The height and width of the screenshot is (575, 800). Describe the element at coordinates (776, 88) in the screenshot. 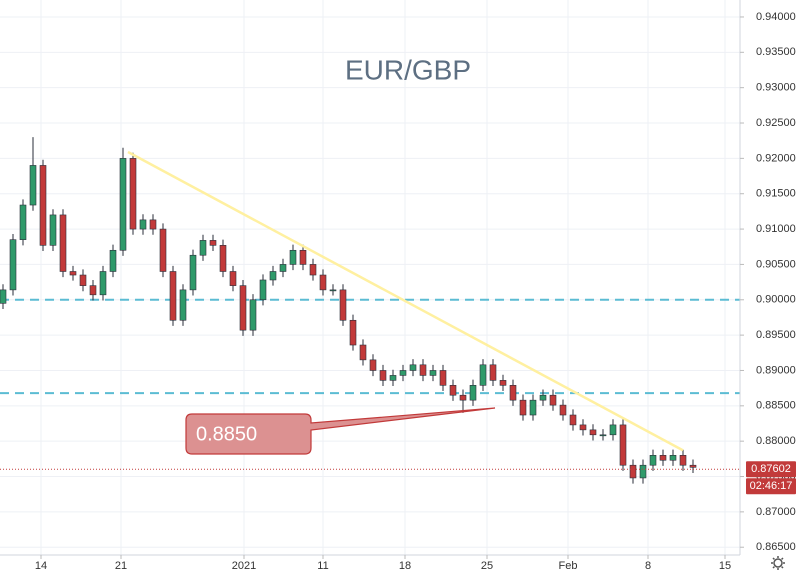

I see `y-tick-label: 0.93000` at that location.